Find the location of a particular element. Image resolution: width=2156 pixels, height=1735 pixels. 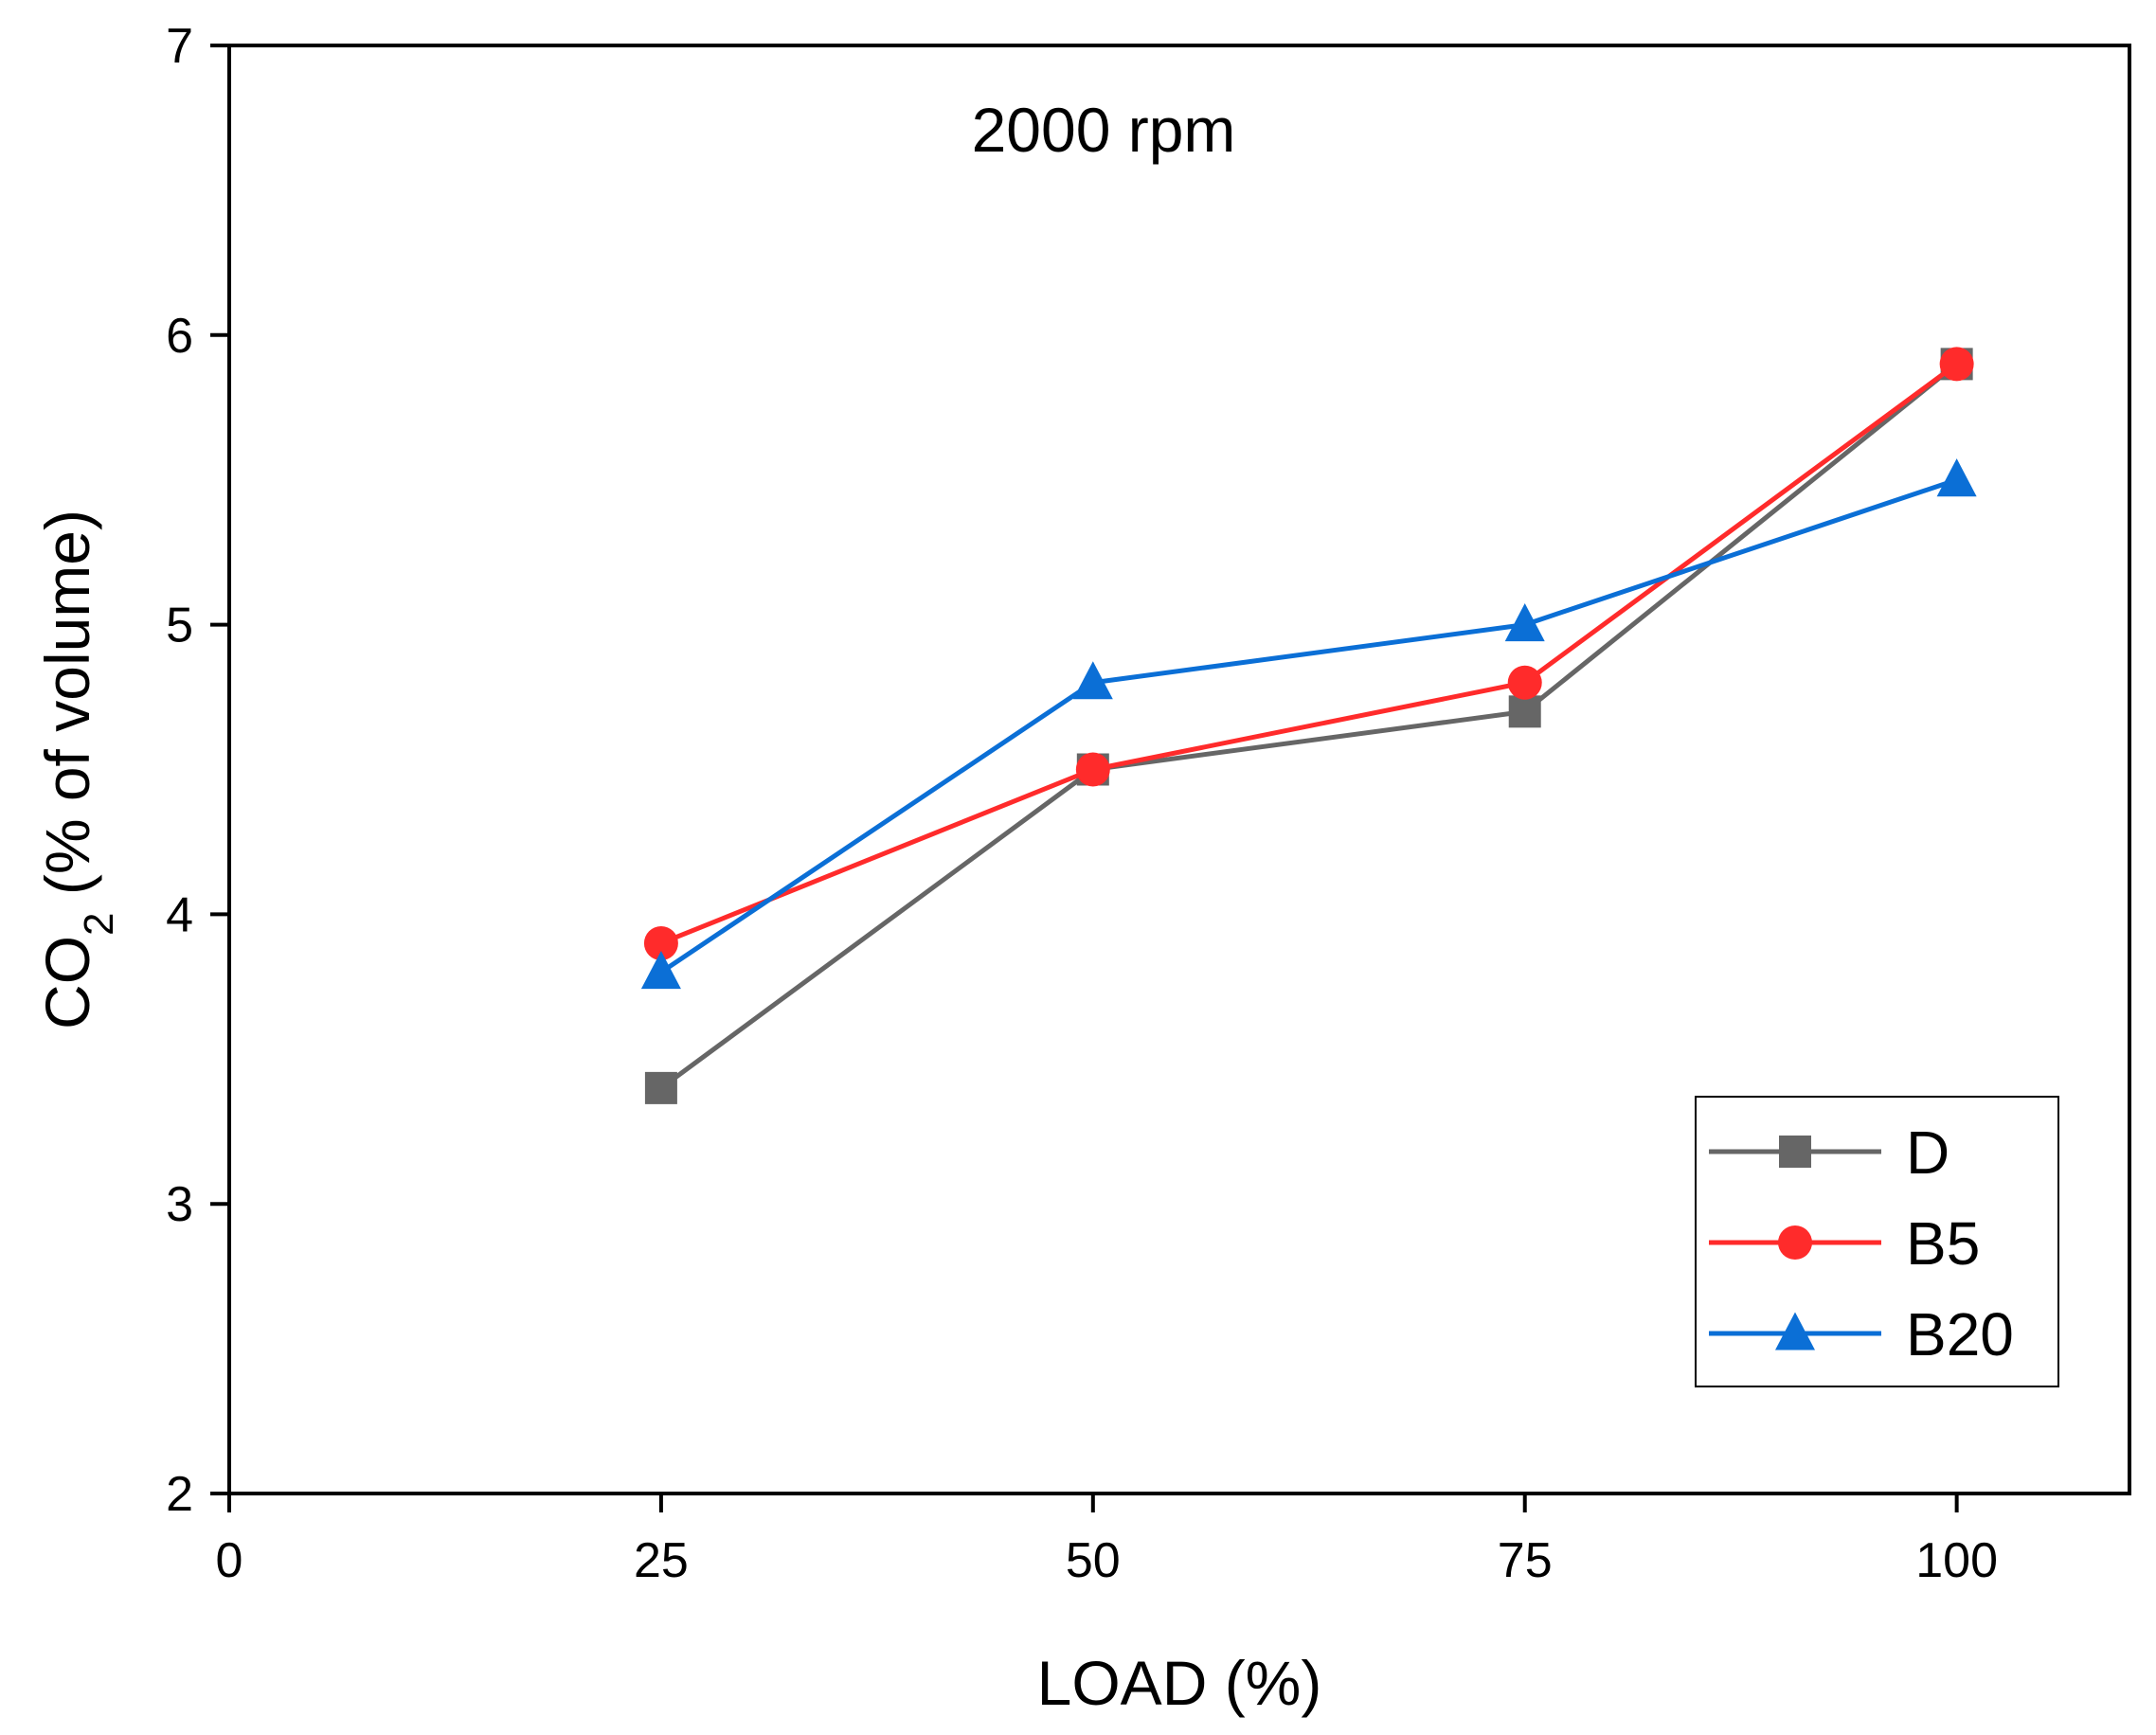

legend-item-b20: B20 is located at coordinates (1862, 1334).